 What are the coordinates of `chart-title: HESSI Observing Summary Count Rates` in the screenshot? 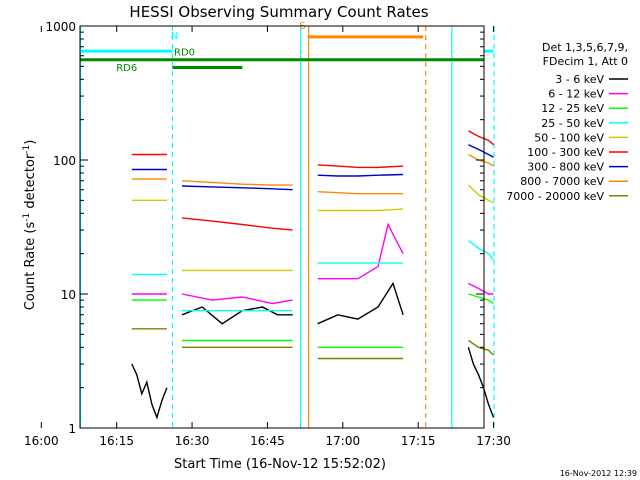 It's located at (278, 12).